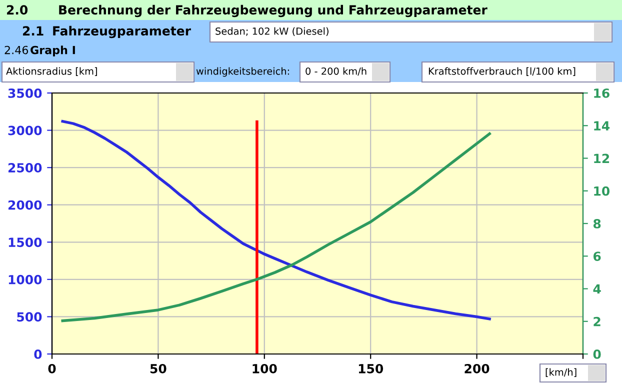 This screenshot has width=622, height=390. Describe the element at coordinates (33, 31) in the screenshot. I see `text: 2.1` at that location.